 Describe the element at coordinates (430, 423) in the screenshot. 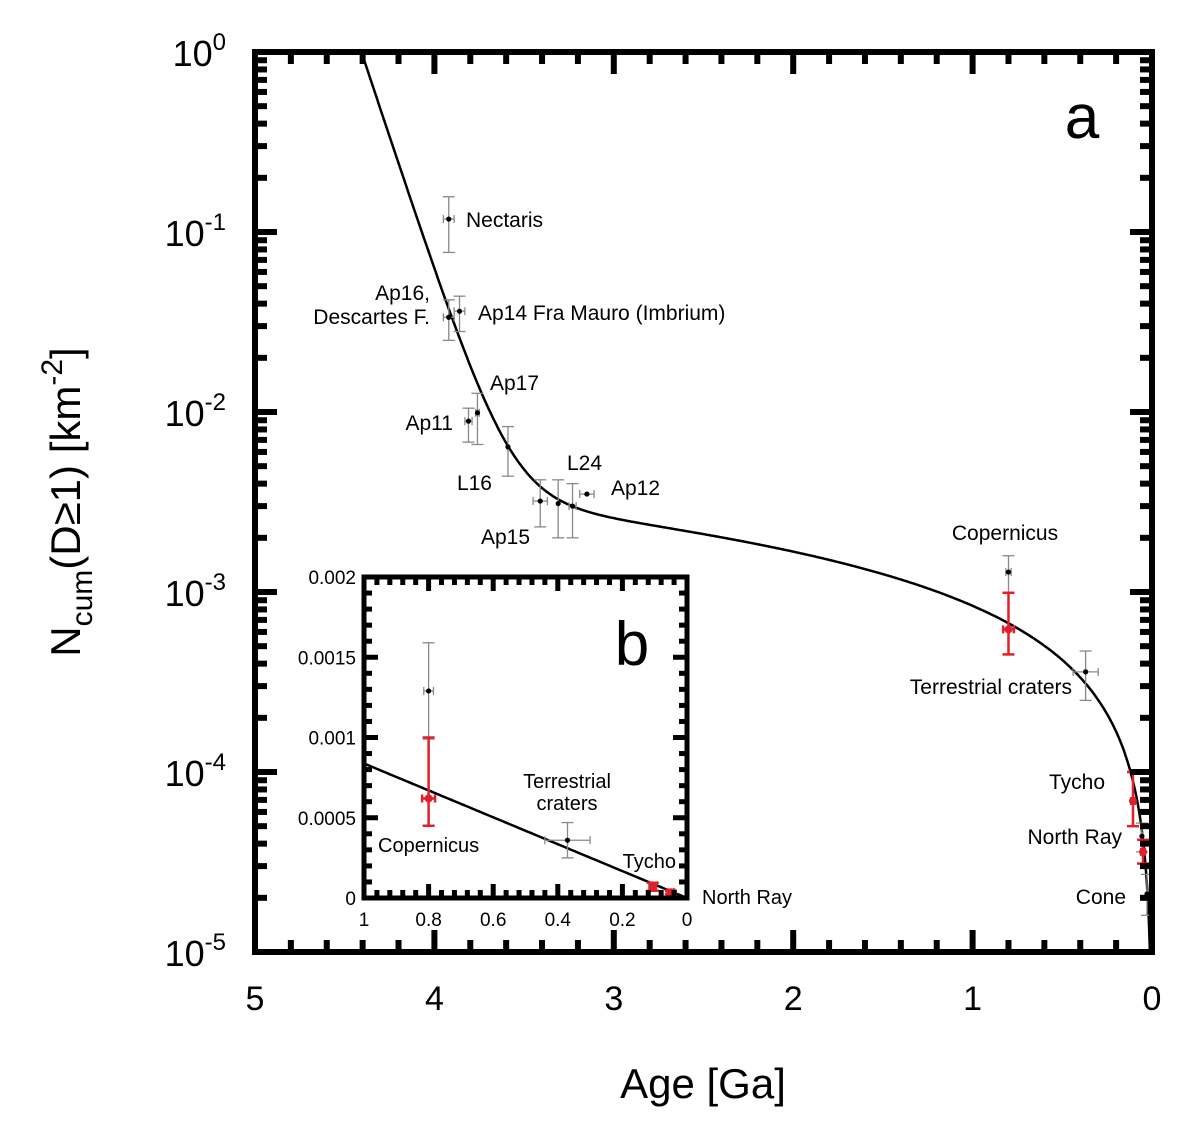

I see `point-label: Ap11` at that location.